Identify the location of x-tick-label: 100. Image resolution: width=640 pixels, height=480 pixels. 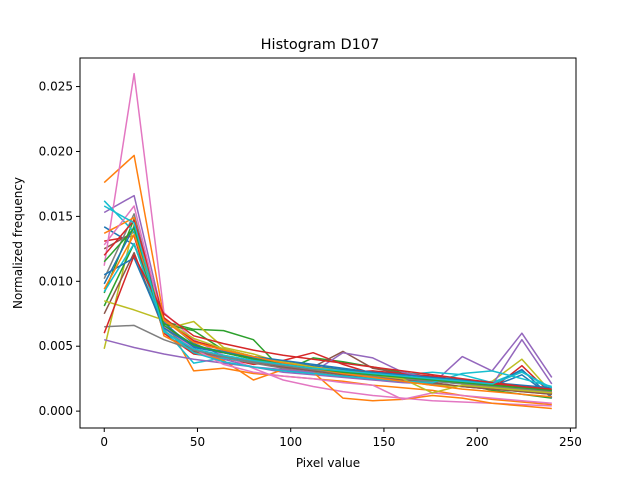
(290, 442).